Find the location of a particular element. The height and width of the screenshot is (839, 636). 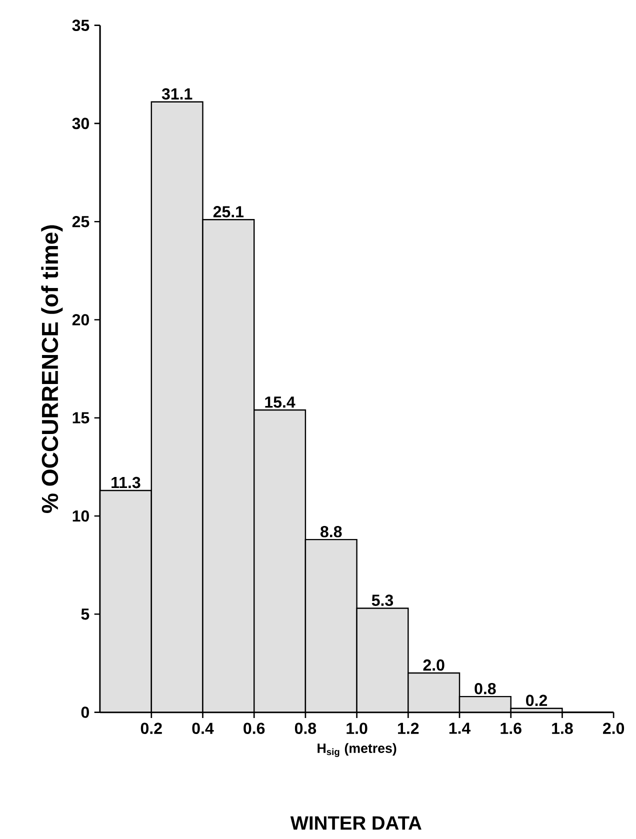

data-label: 31.1 is located at coordinates (177, 94).